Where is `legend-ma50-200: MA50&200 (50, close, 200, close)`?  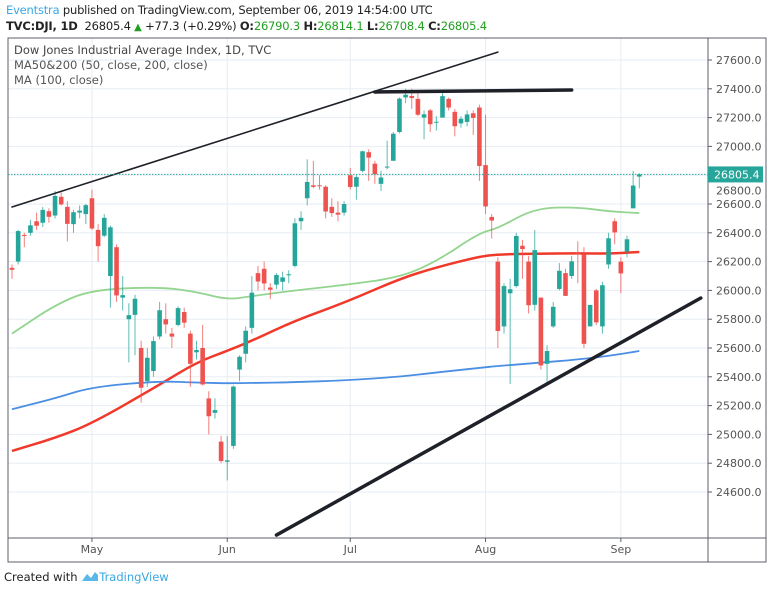
legend-ma50-200: MA50&200 (50, close, 200, close) is located at coordinates (111, 65).